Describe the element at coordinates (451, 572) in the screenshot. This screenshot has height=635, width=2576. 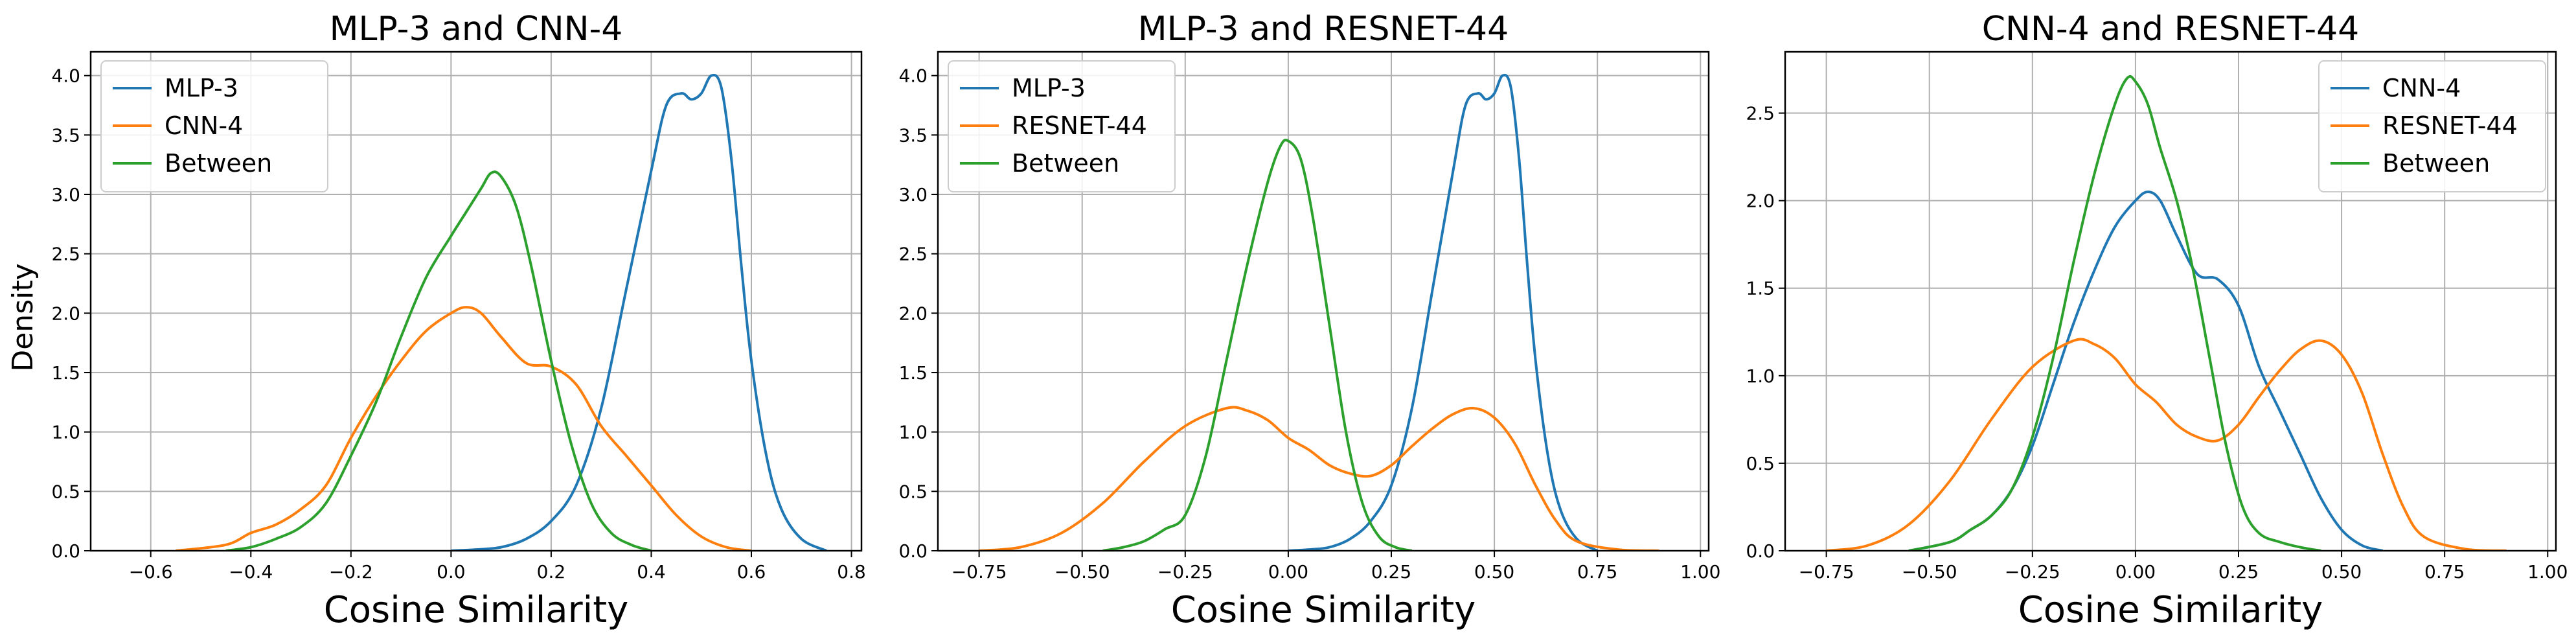
I see `x-tick-label: 0.0` at that location.